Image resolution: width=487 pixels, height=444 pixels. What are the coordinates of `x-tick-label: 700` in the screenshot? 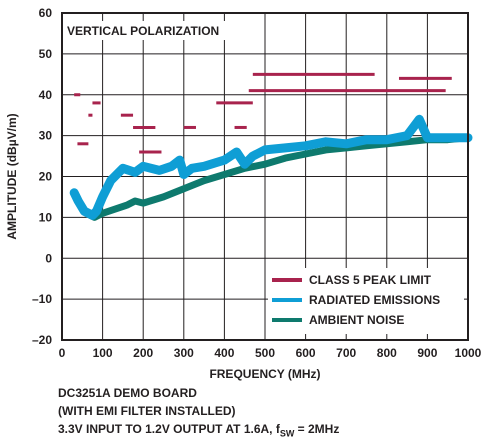 It's located at (346, 353).